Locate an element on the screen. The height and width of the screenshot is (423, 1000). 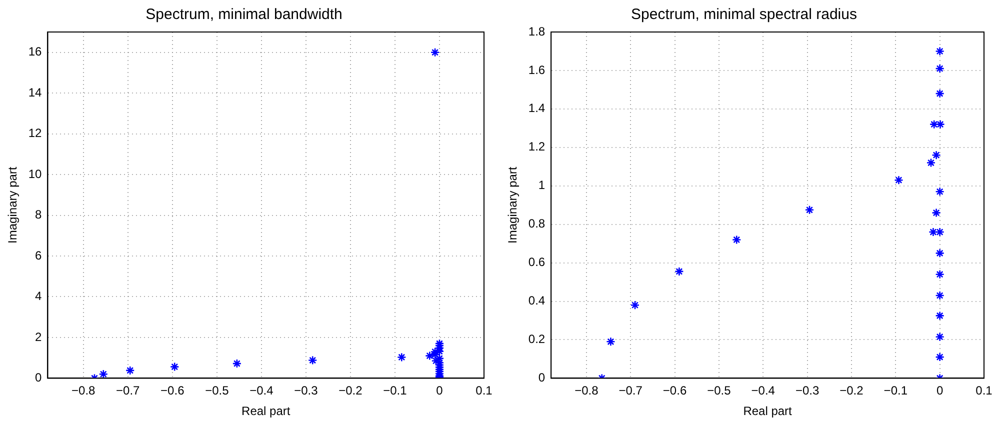
y-tick-label: 4 is located at coordinates (38, 296).